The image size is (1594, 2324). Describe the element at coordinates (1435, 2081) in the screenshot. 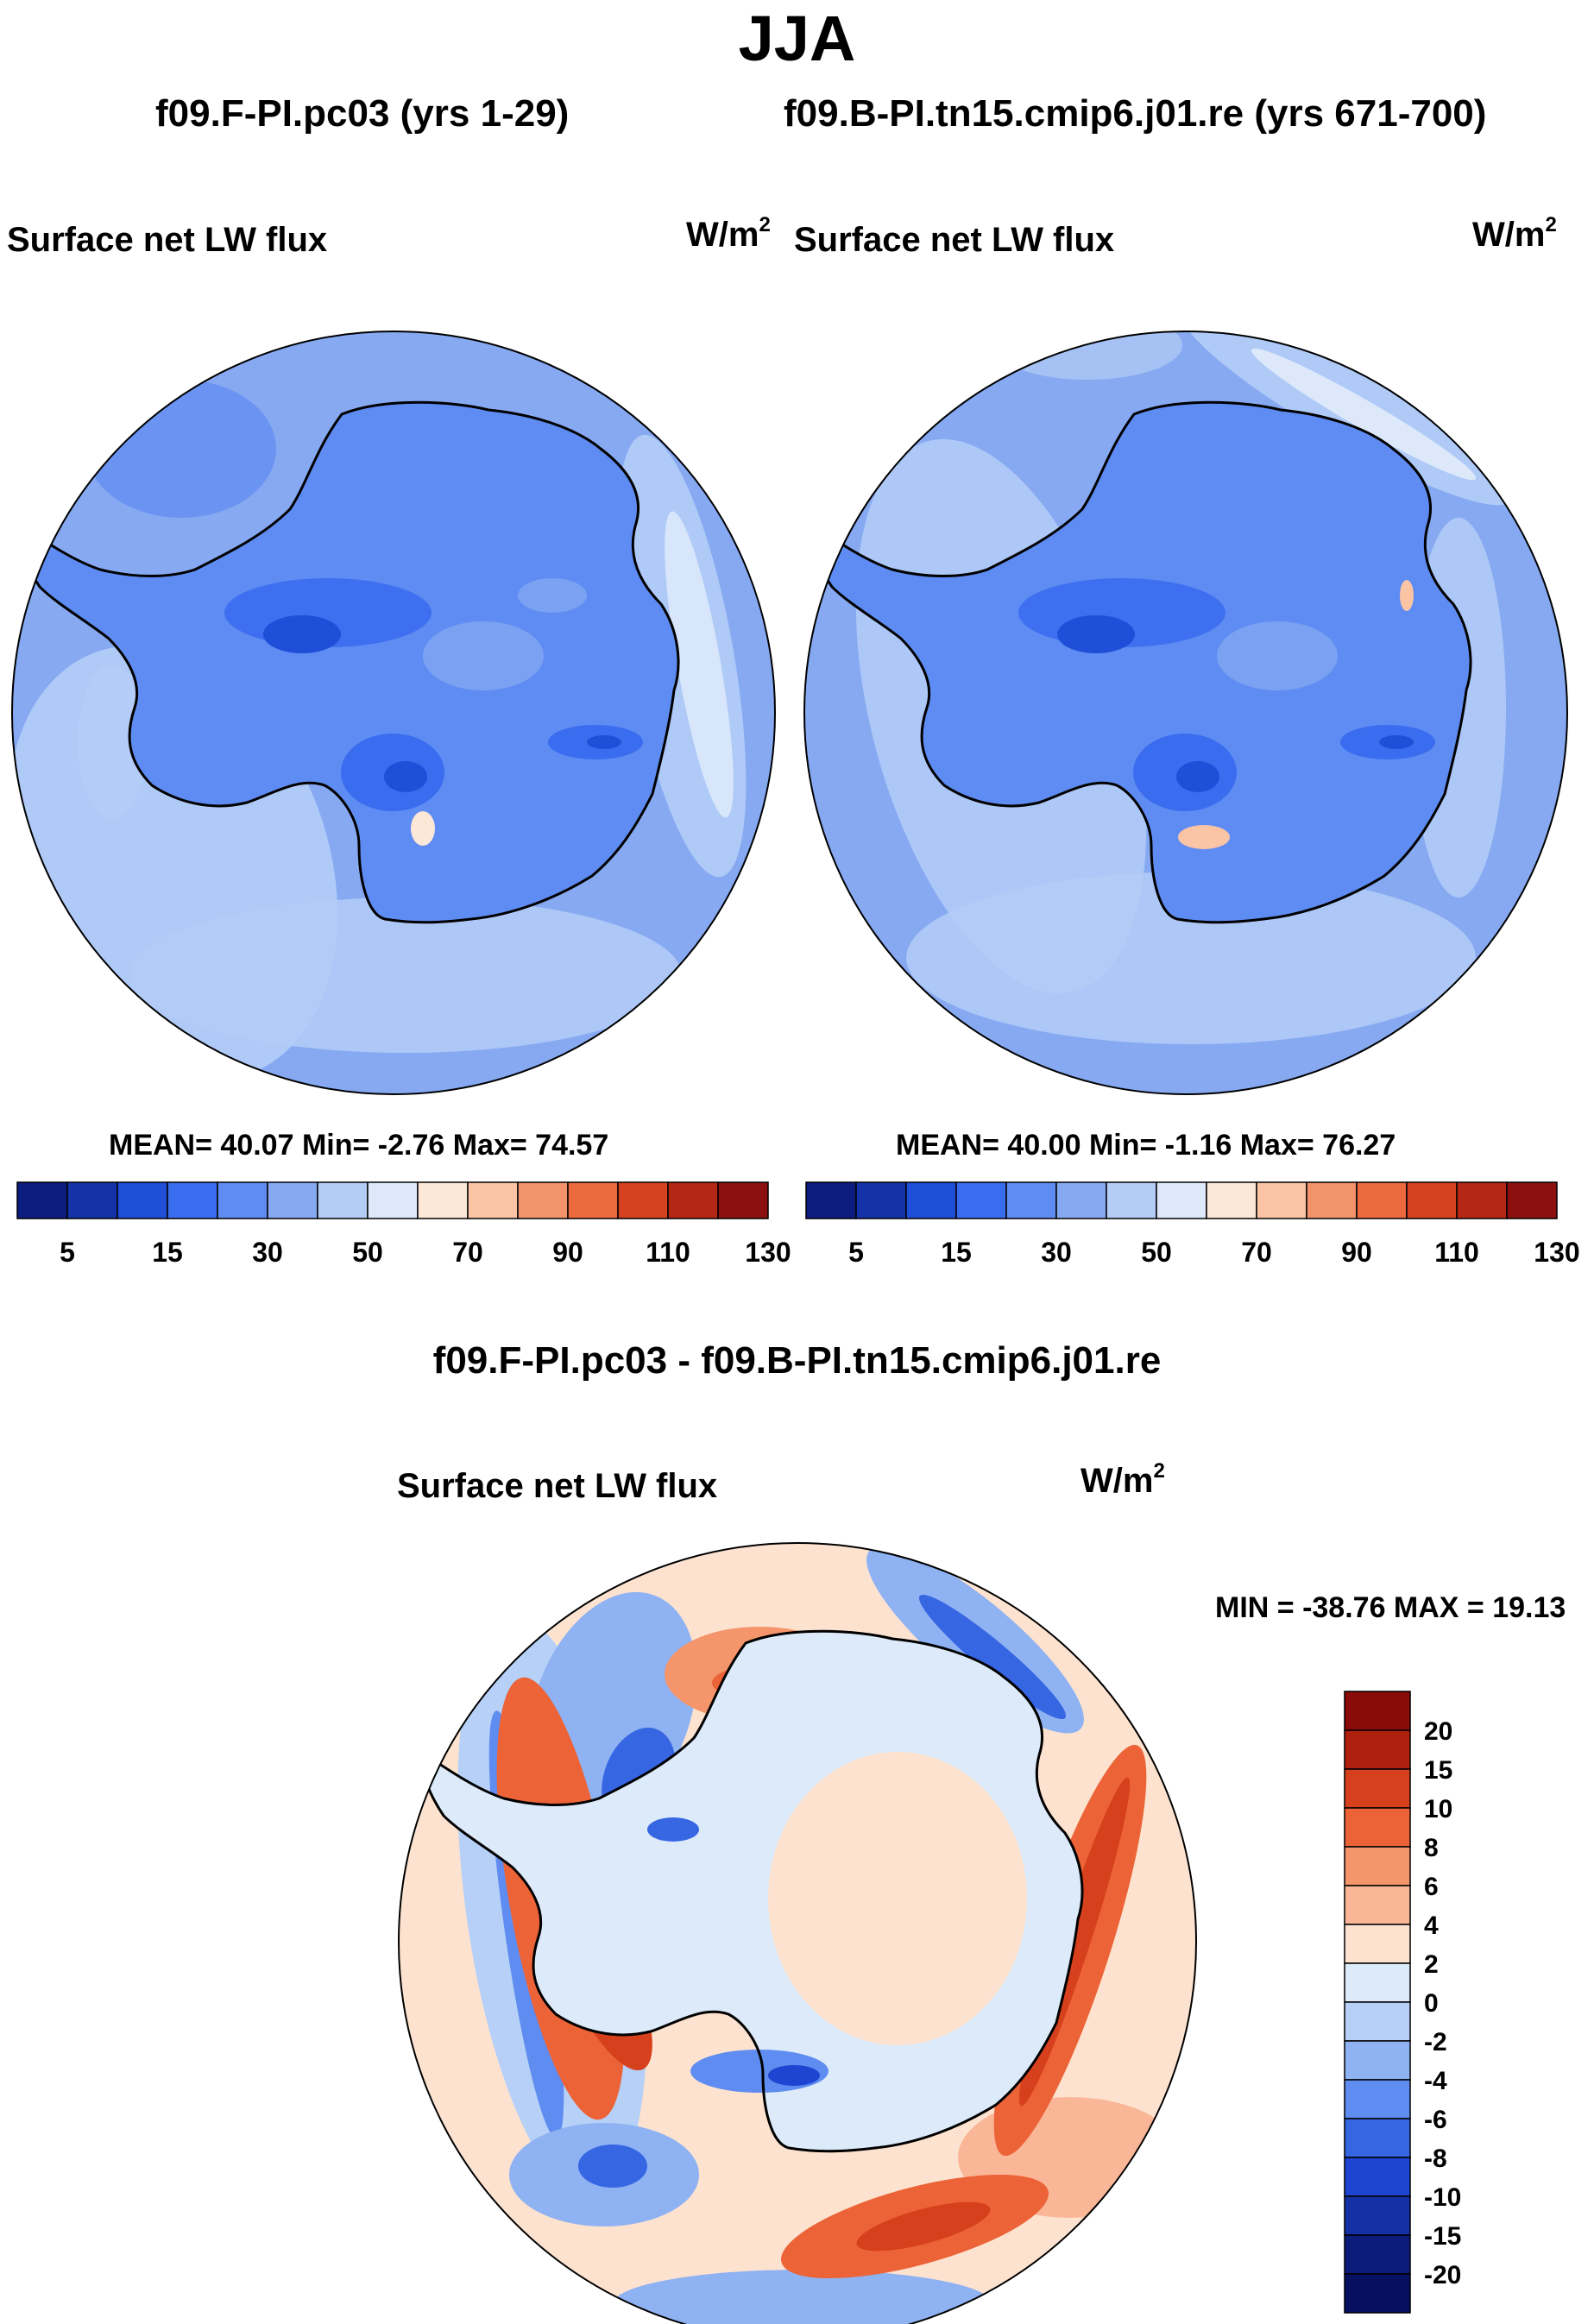

I see `colorbar-tick-label: -4` at that location.